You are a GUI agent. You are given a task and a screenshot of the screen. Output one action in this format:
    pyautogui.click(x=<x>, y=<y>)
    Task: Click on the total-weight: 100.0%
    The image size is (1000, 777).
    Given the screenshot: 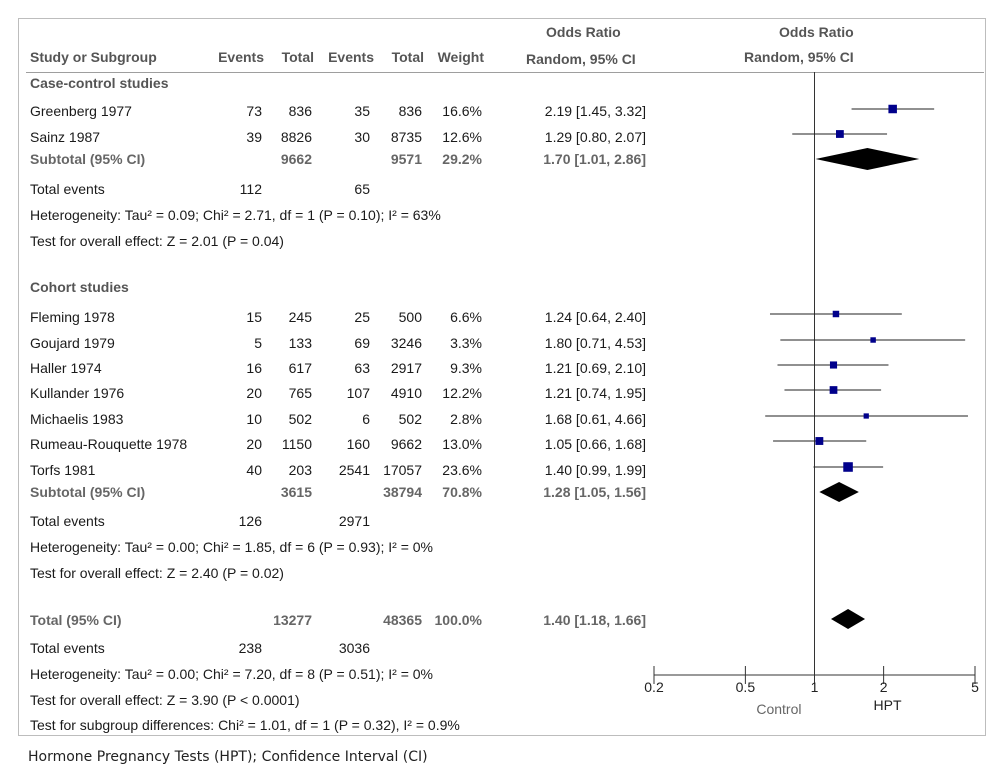 What is the action you would take?
    pyautogui.click(x=458, y=620)
    